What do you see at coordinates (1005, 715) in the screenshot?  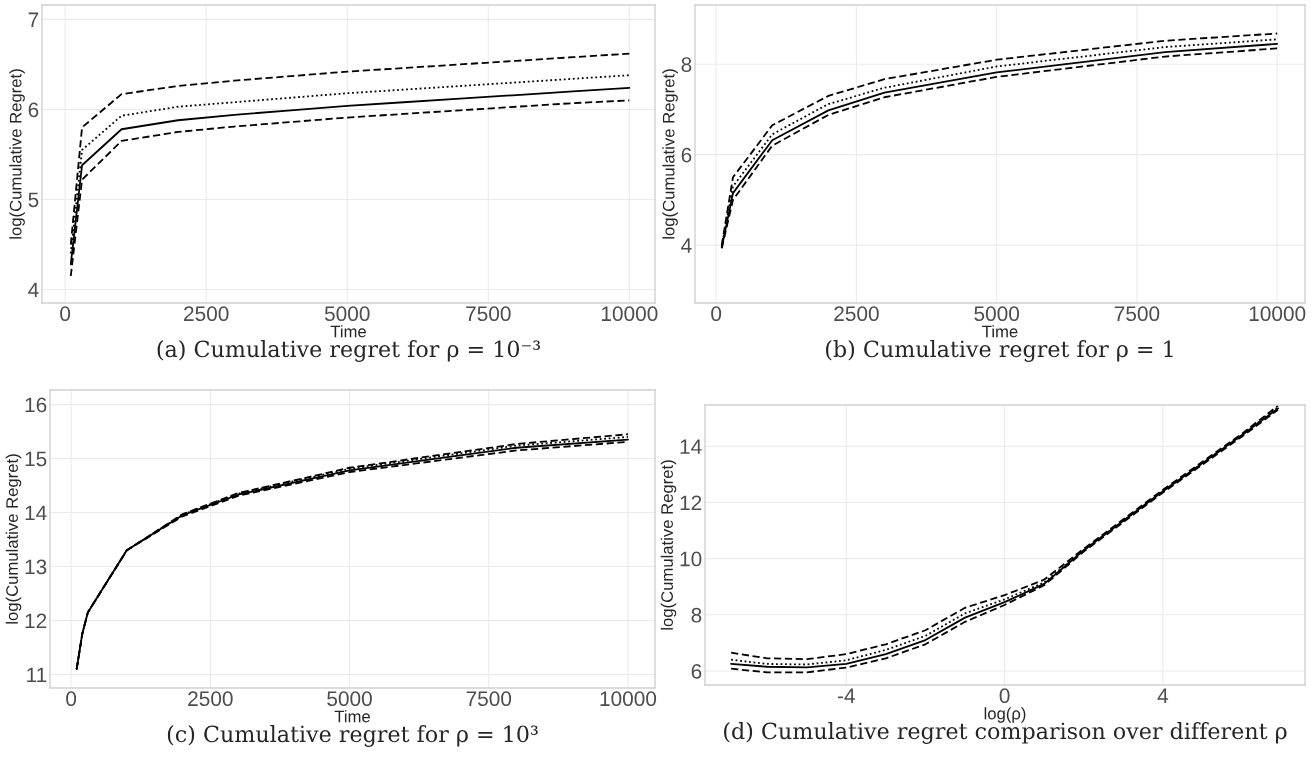 I see `x-axis-title: log(ρ)` at bounding box center [1005, 715].